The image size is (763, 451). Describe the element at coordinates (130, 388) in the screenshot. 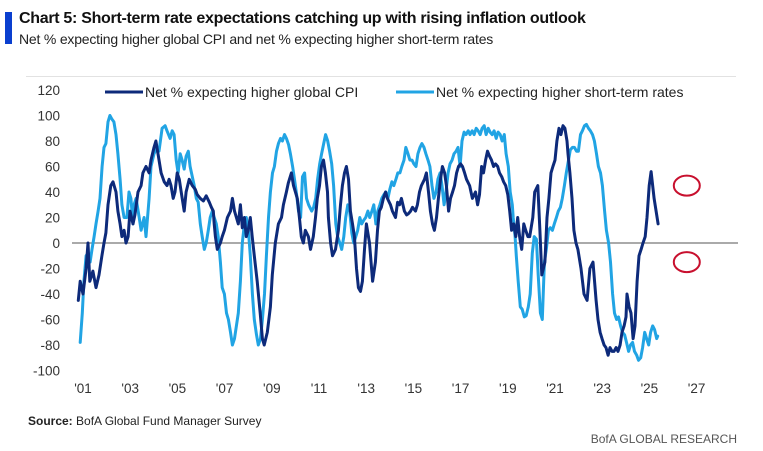

I see `x-tick-label: '03` at that location.